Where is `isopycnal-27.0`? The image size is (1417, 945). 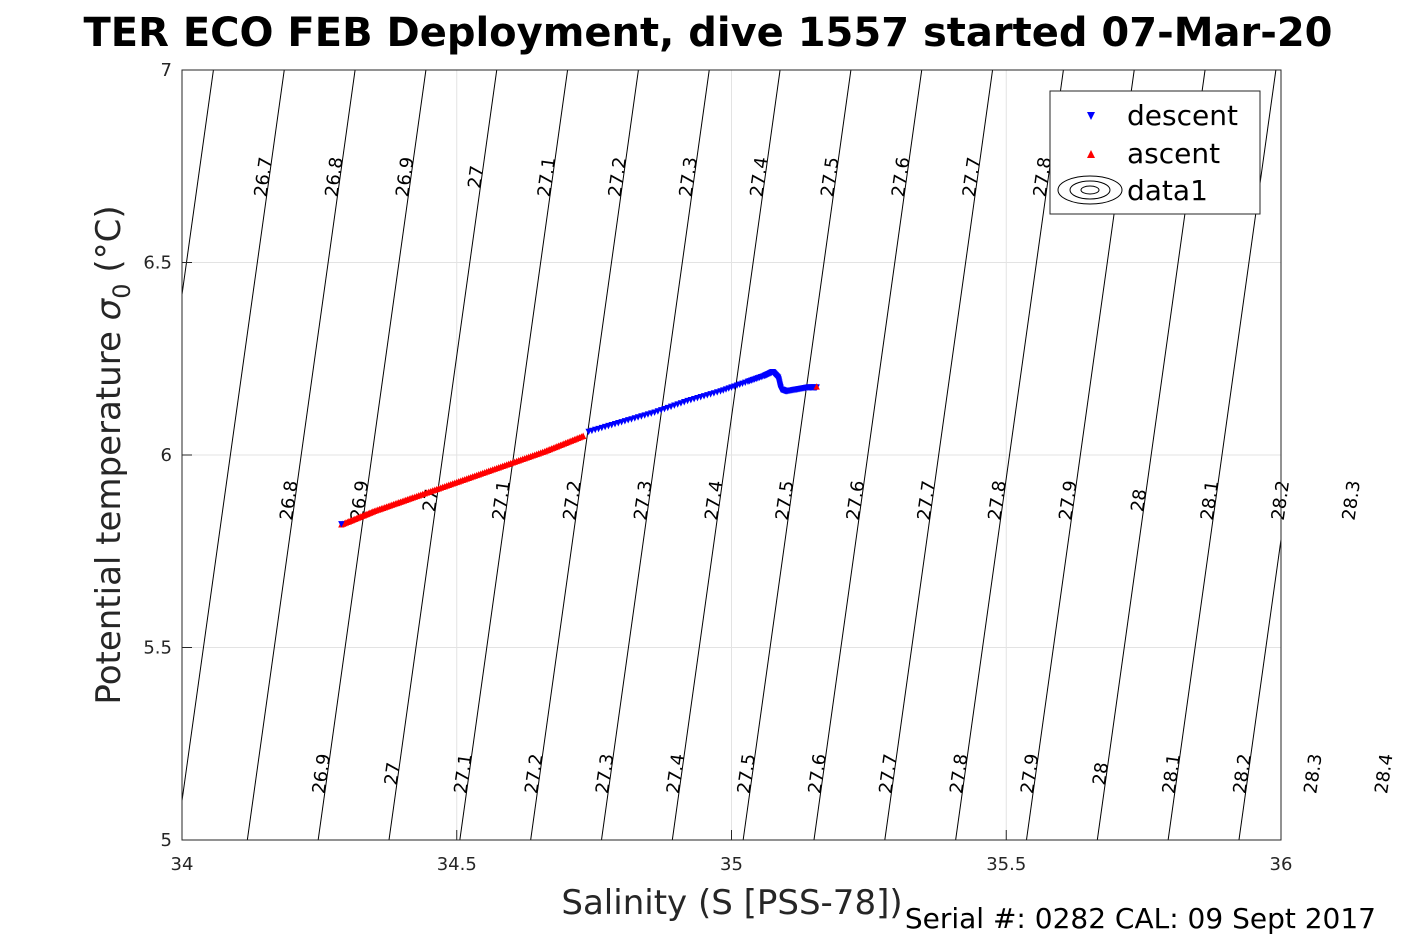 isopycnal-27.0 is located at coordinates (443, 455).